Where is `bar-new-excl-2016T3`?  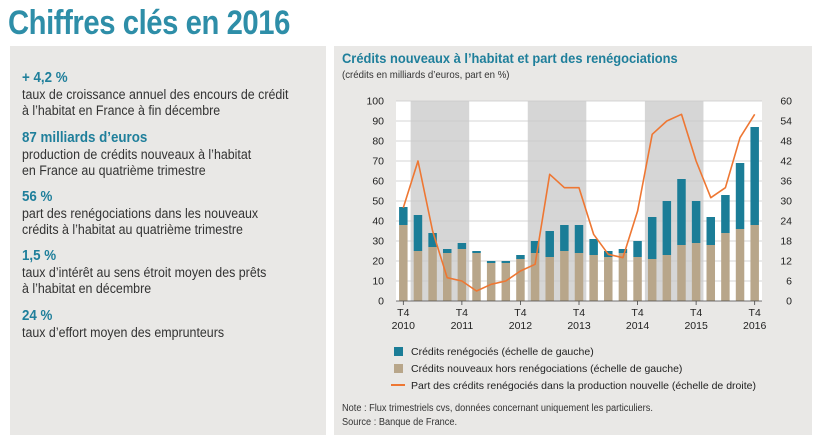 bar-new-excl-2016T3 is located at coordinates (740, 265).